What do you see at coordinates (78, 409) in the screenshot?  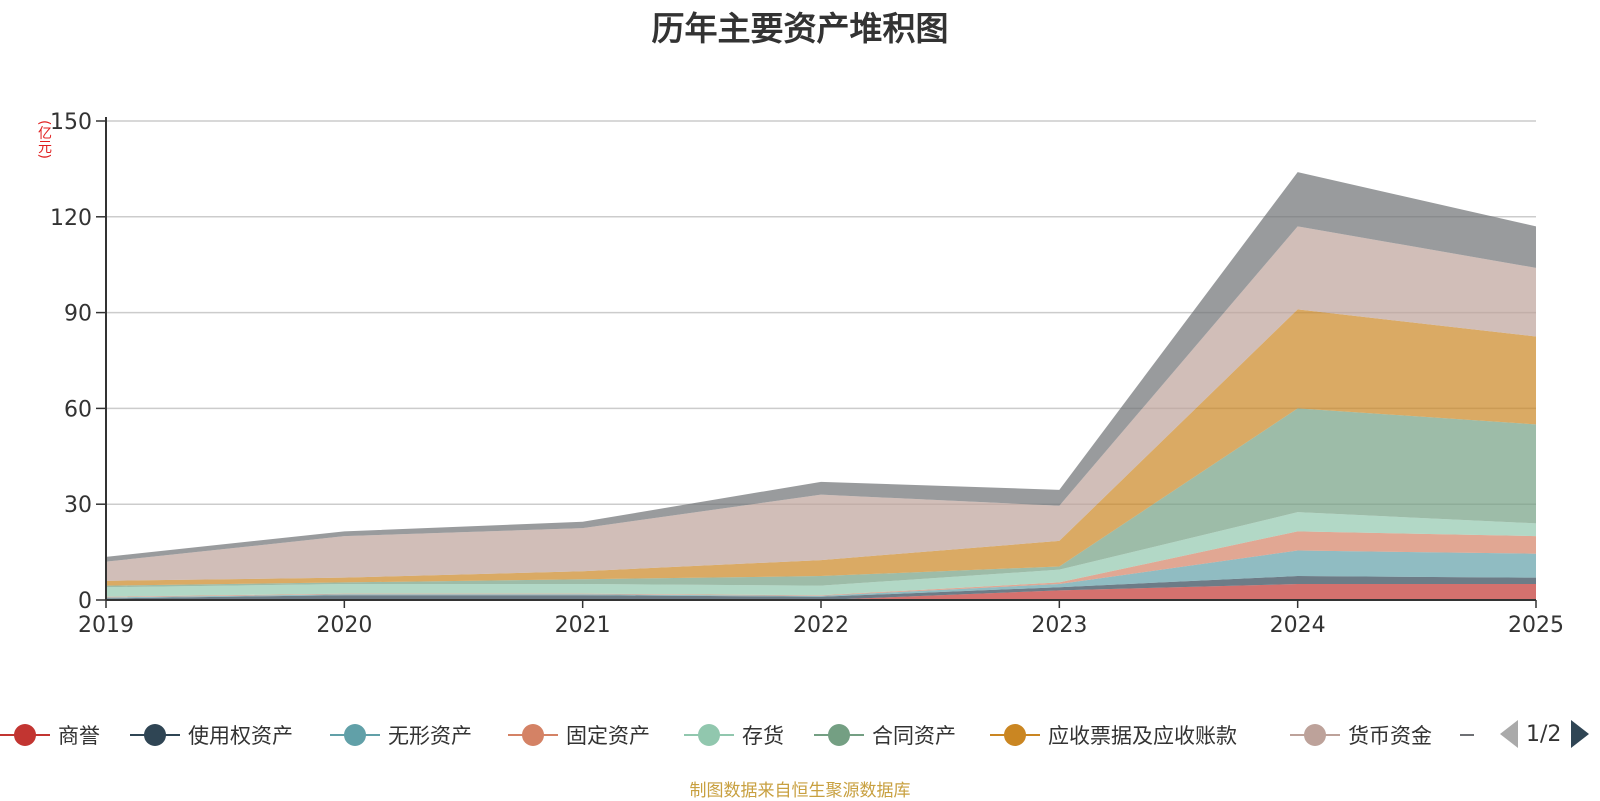 I see `y-tick-label: 60` at bounding box center [78, 409].